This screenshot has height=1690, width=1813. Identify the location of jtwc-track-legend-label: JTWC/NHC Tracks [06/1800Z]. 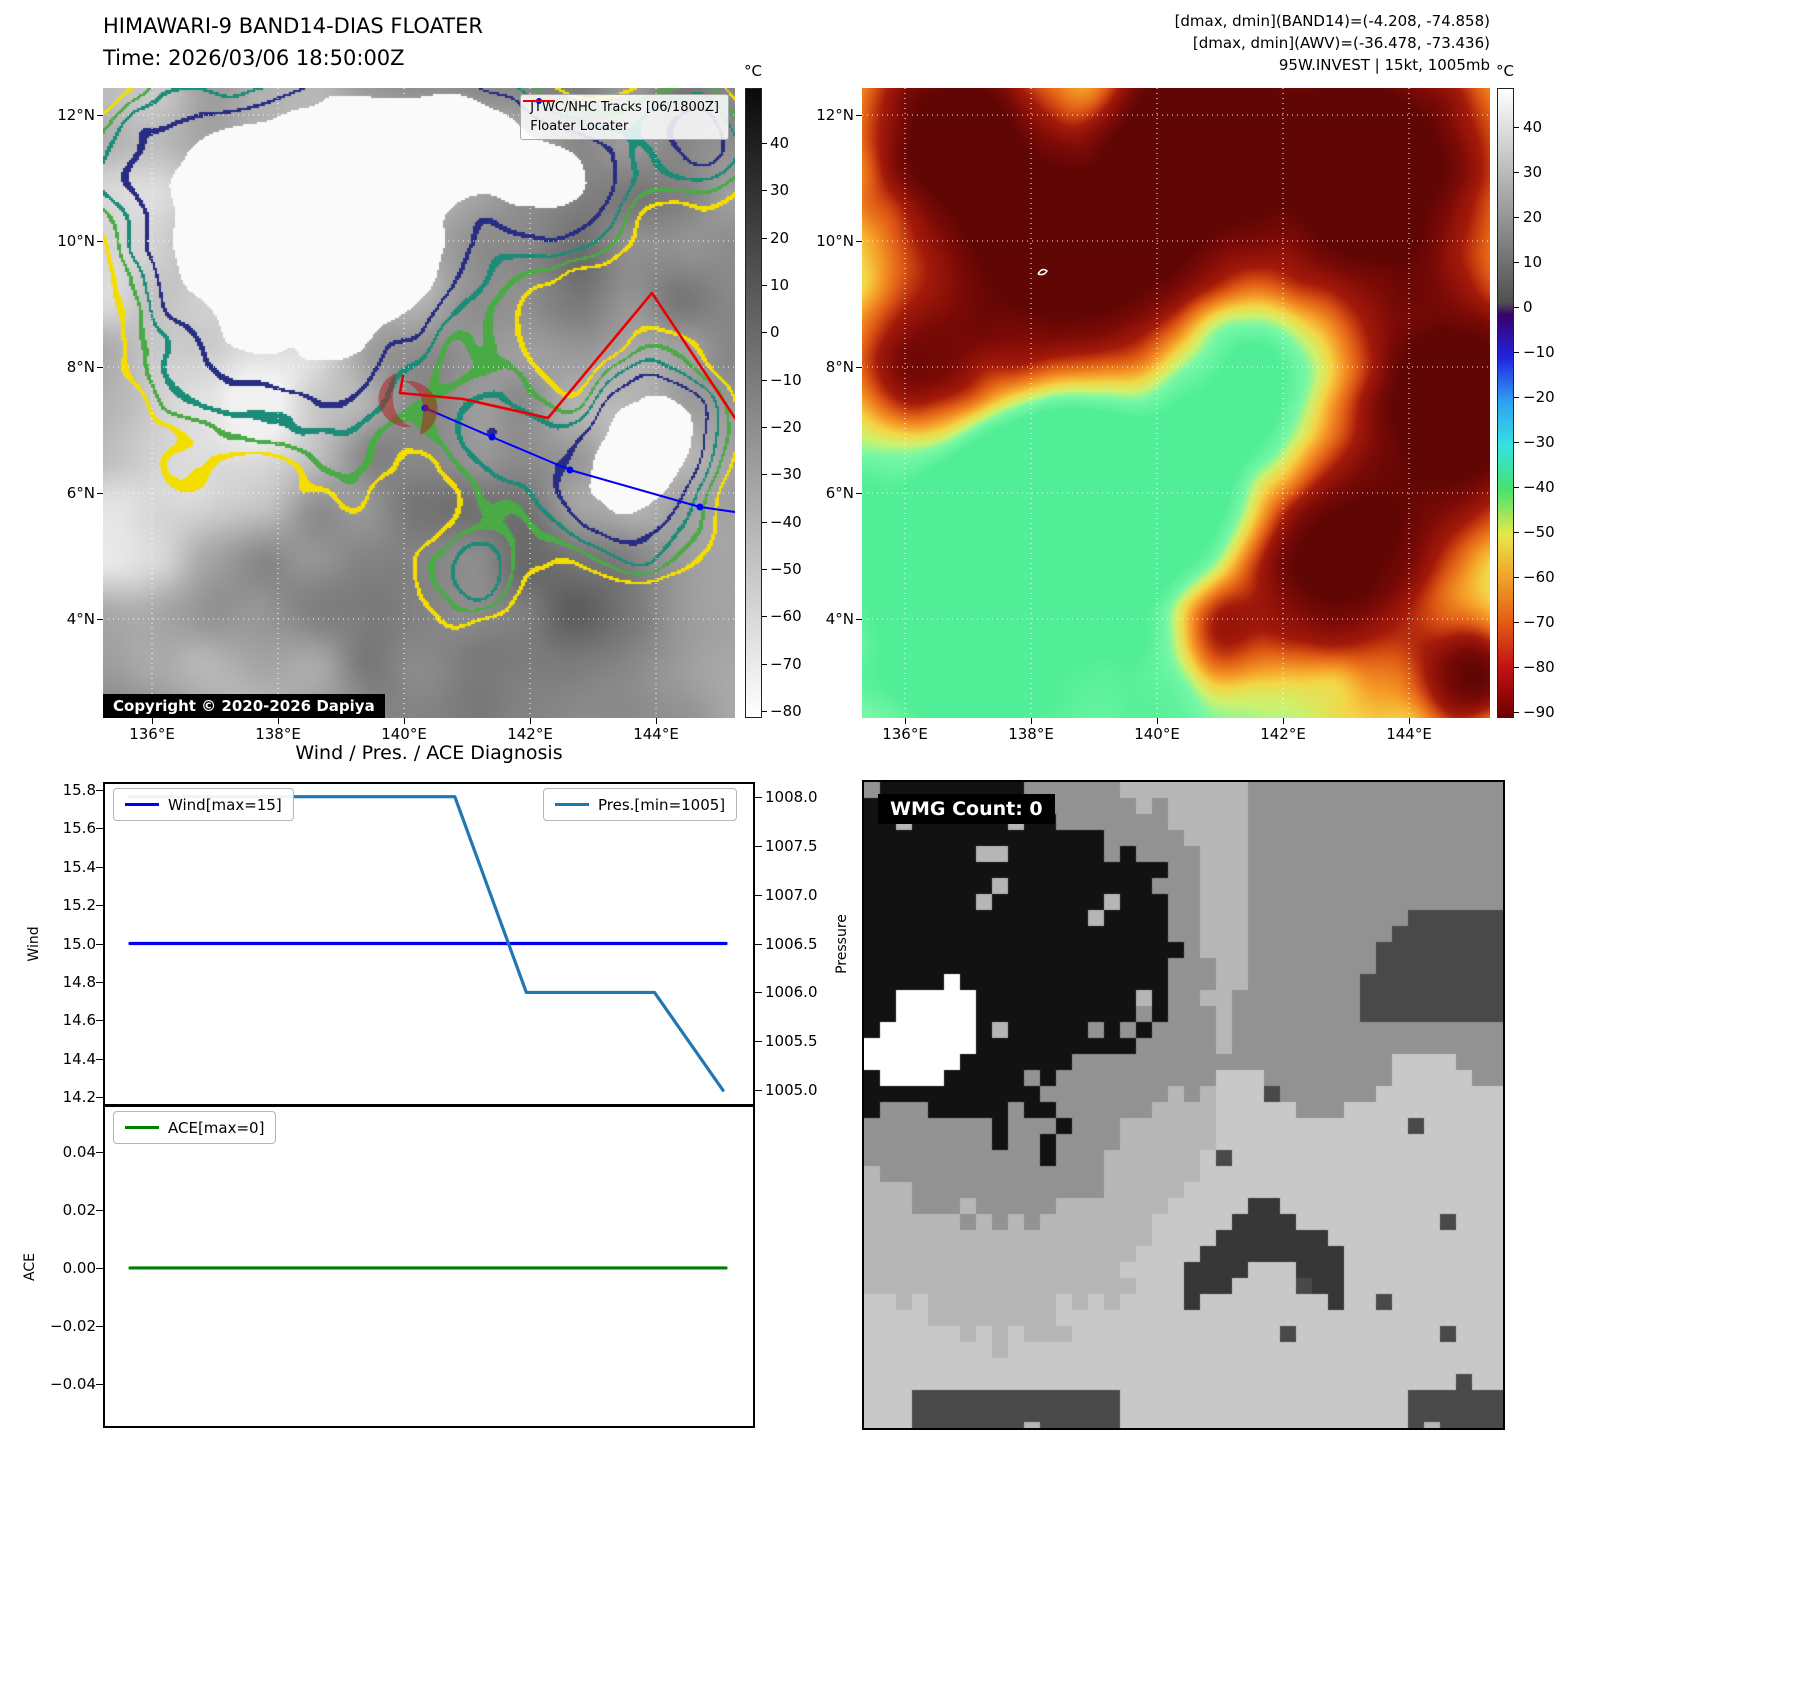
(624, 107).